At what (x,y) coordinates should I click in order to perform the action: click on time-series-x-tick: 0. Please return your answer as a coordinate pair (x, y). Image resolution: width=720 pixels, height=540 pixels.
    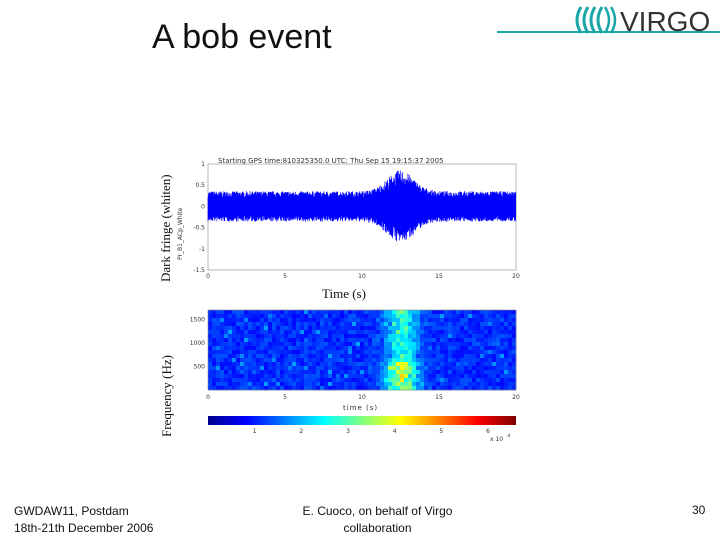
    Looking at the image, I should click on (208, 276).